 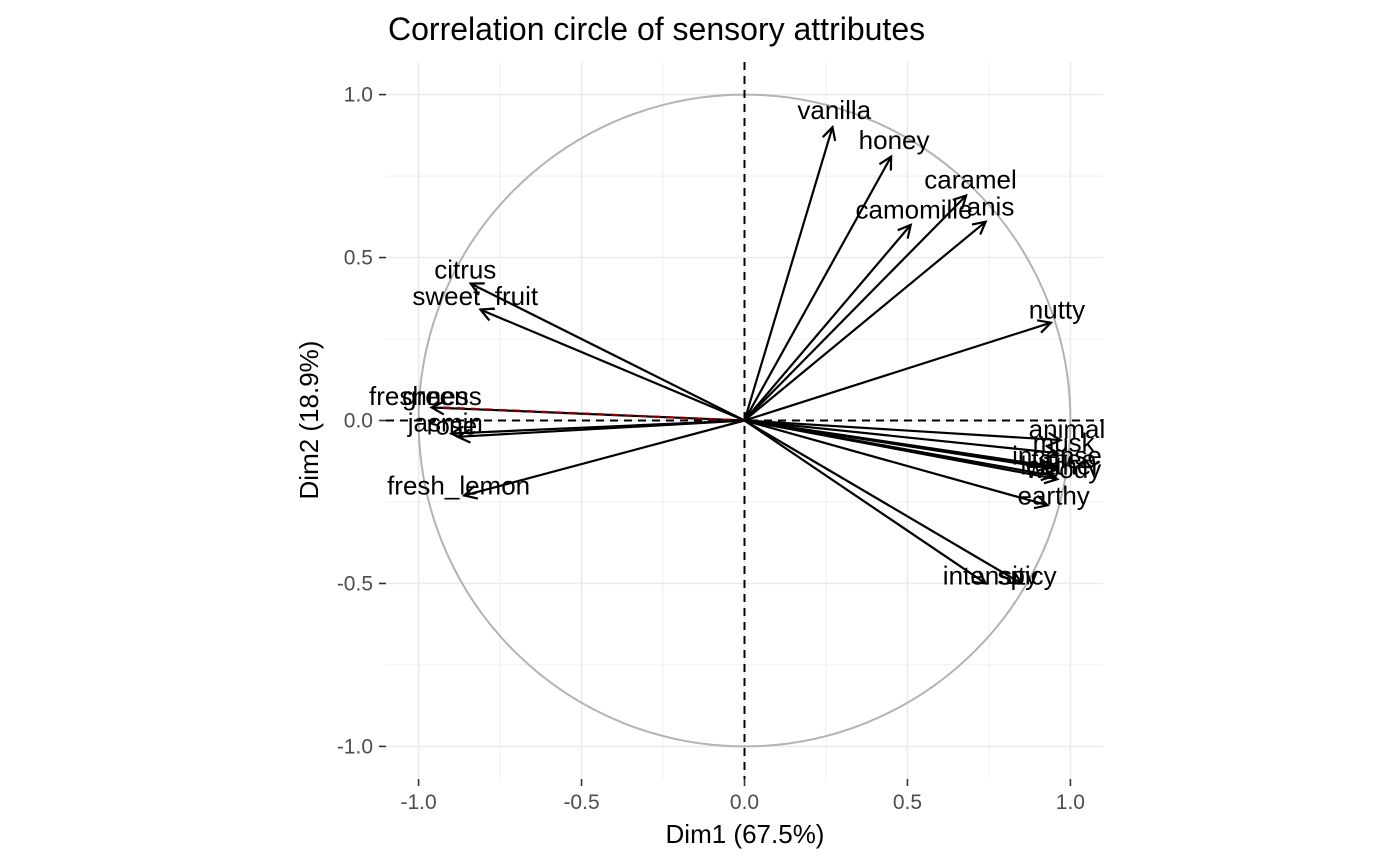 I want to click on x-tick-label: 0.5, so click(x=907, y=802).